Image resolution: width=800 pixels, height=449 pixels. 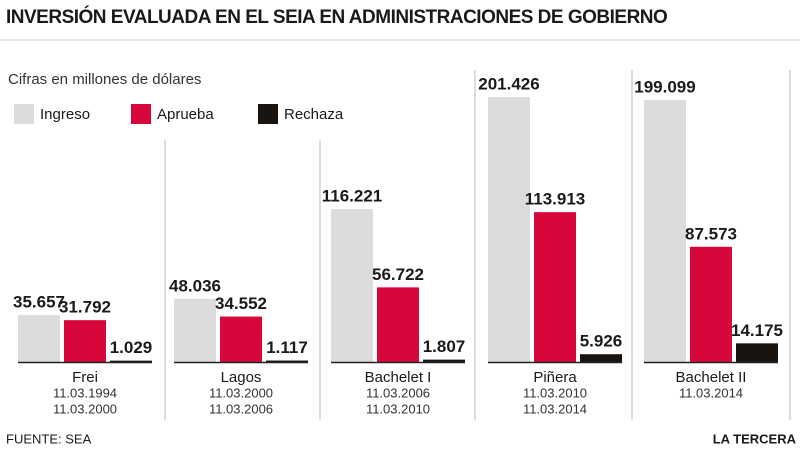 What do you see at coordinates (65, 114) in the screenshot?
I see `legend-label: Ingreso` at bounding box center [65, 114].